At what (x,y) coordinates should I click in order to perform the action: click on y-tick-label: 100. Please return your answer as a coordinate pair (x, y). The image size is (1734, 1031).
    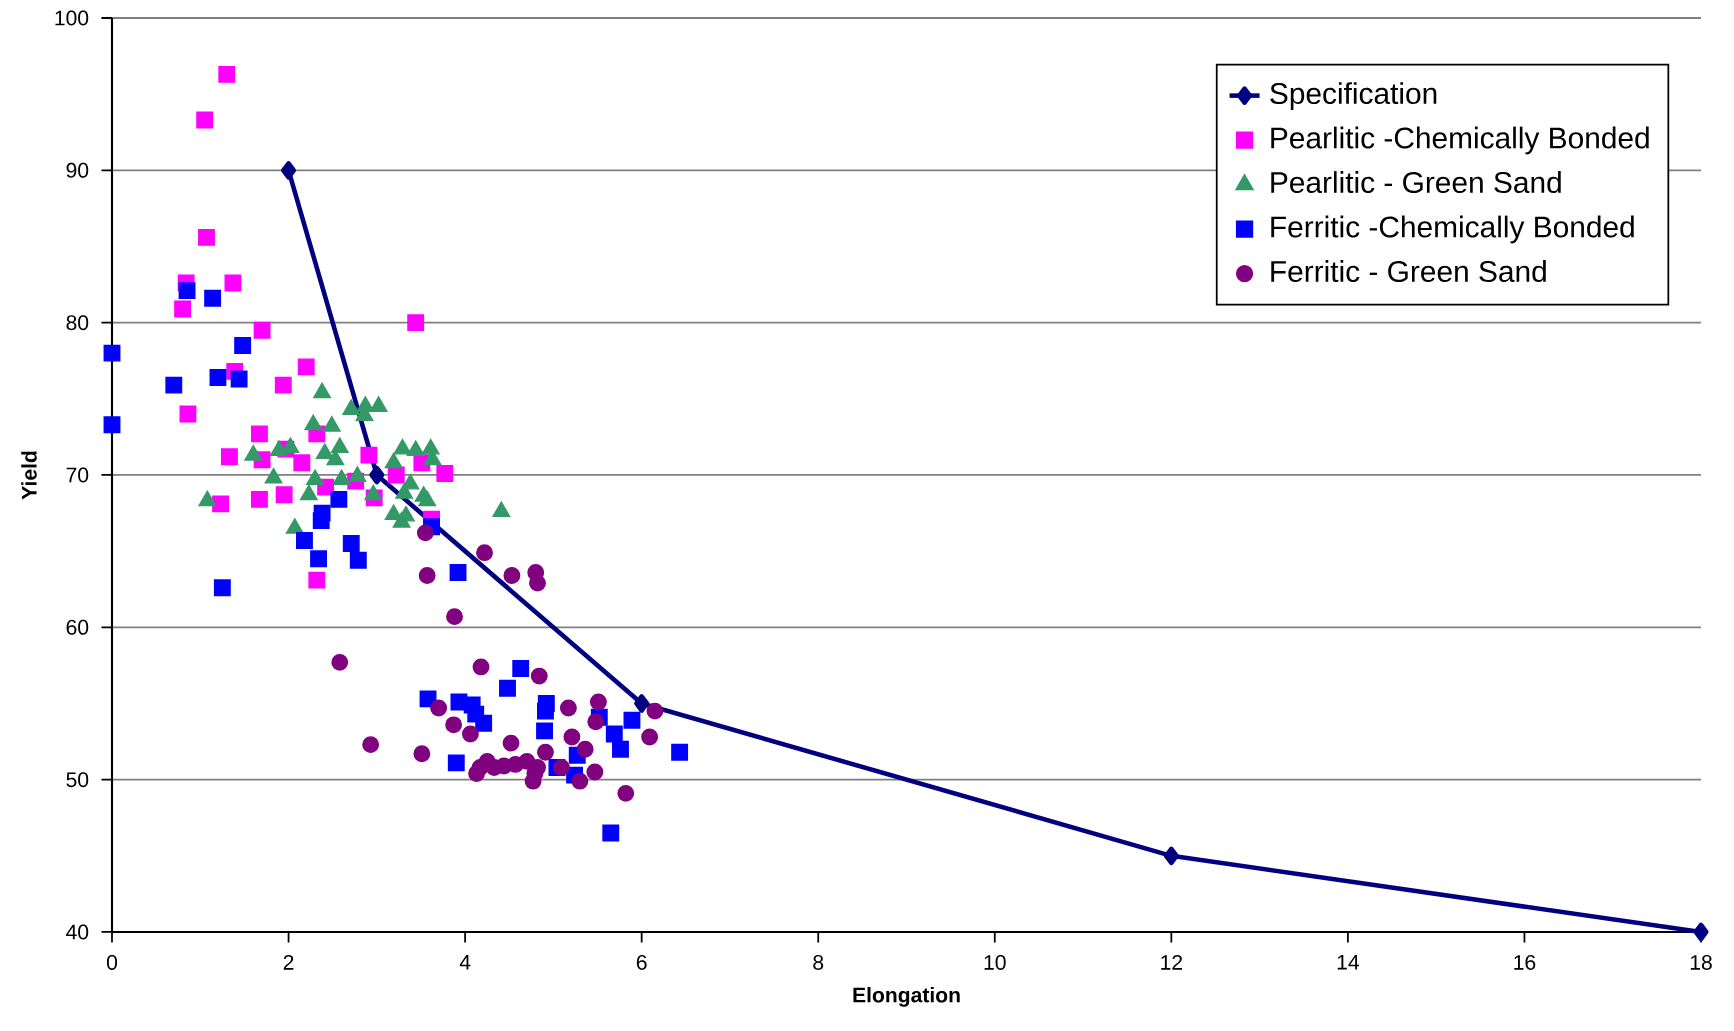
    Looking at the image, I should click on (72, 18).